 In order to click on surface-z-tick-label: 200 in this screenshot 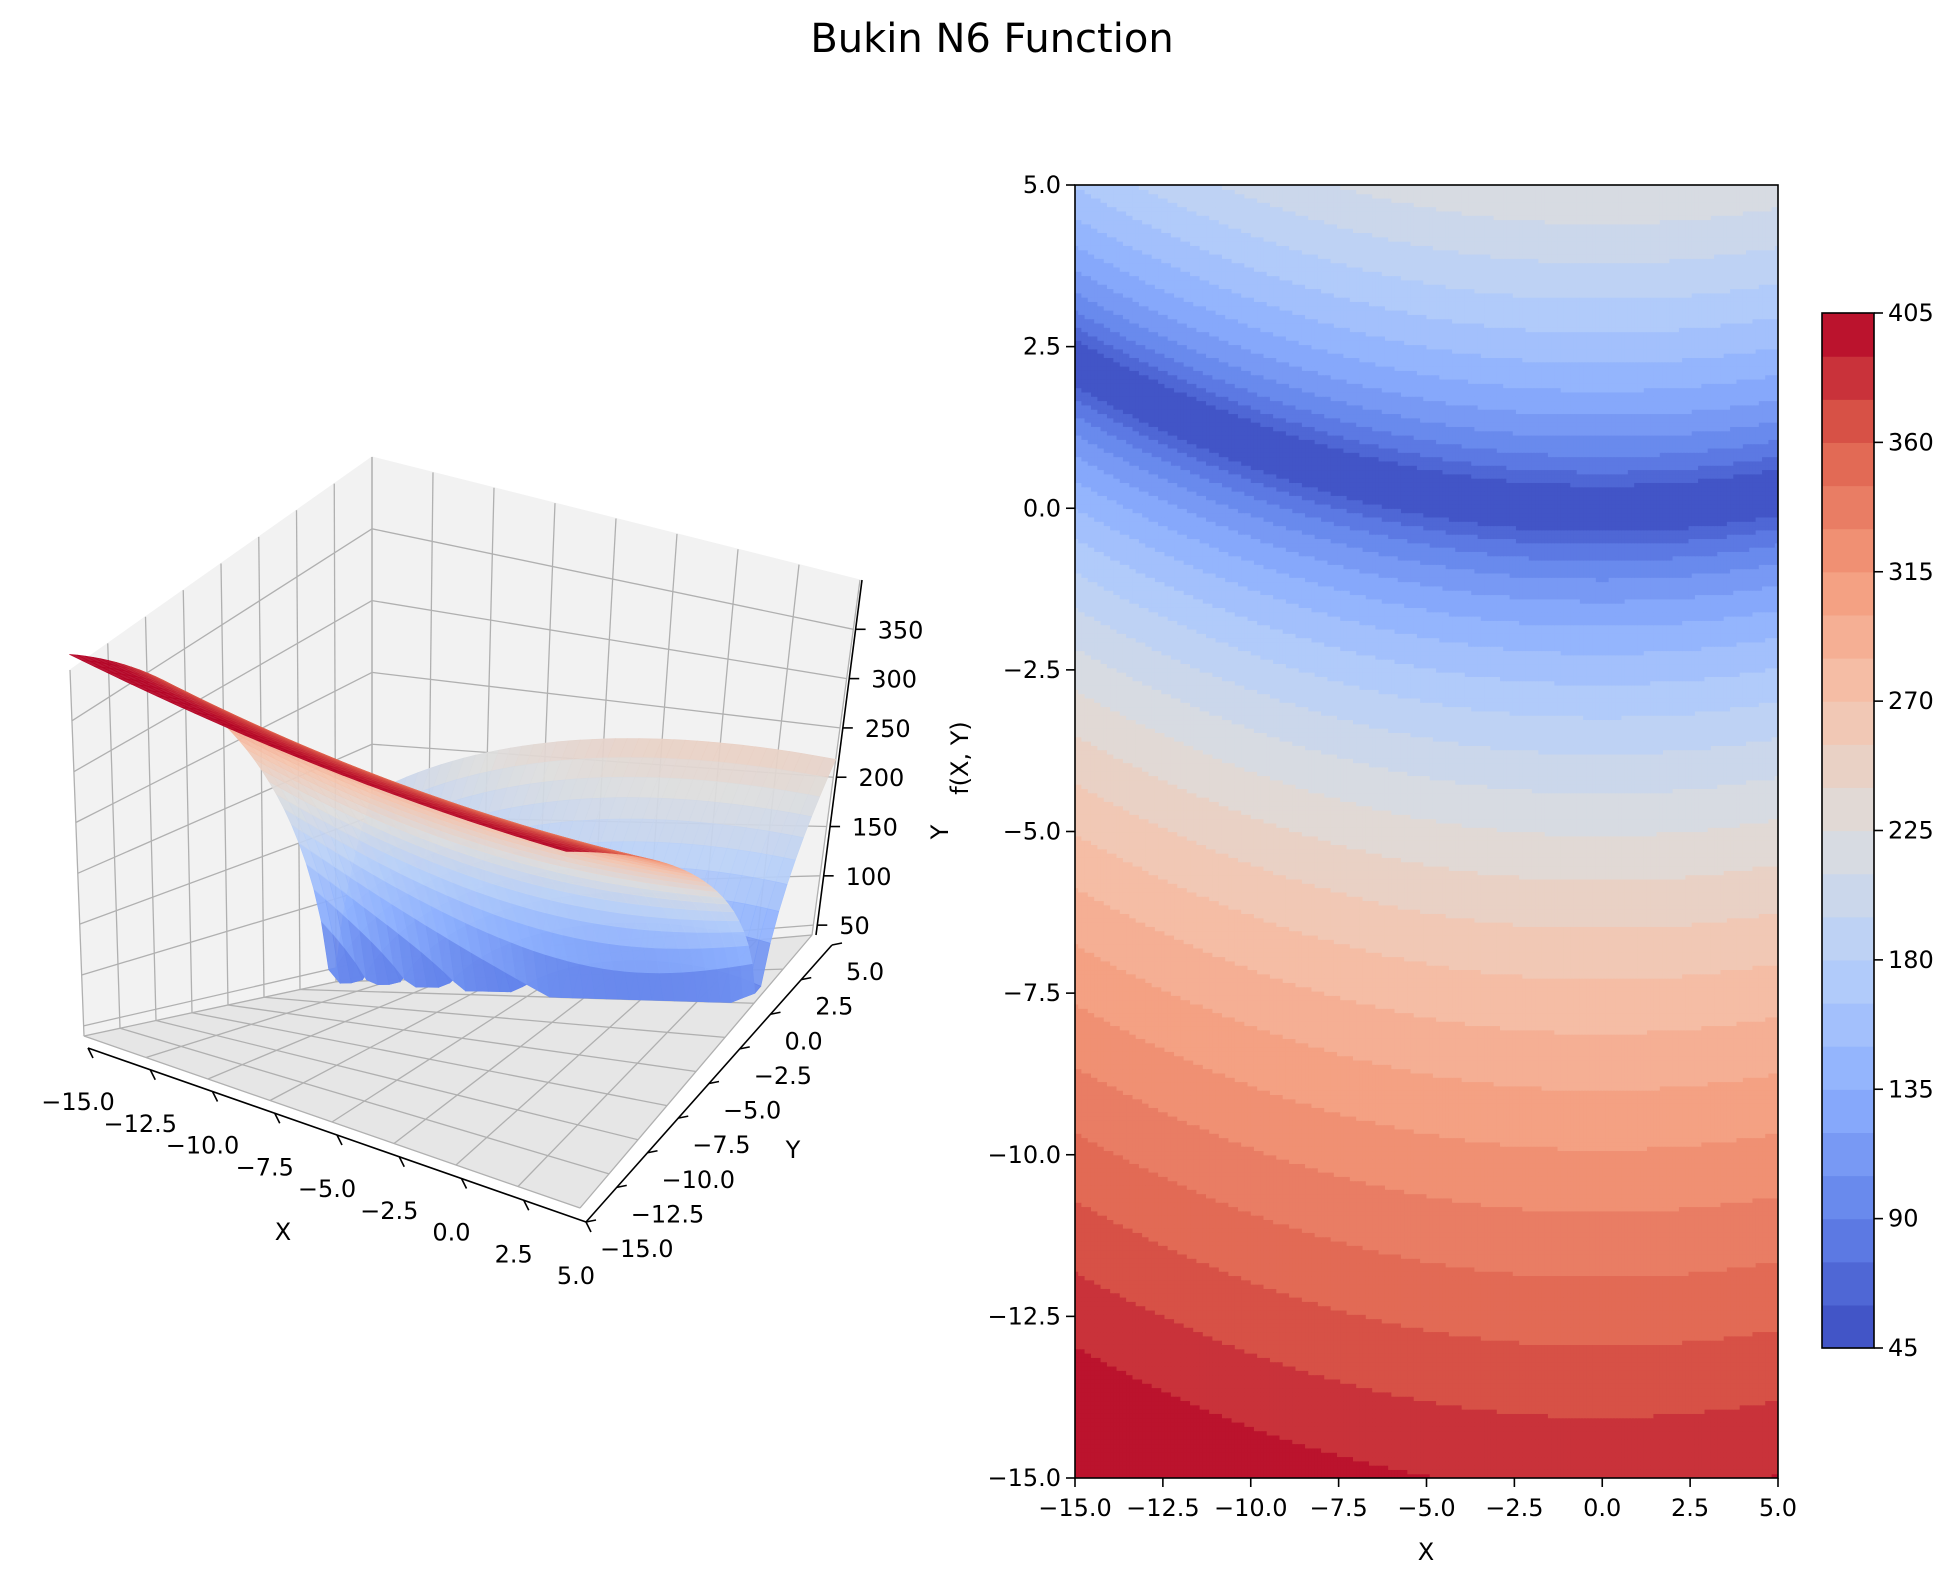, I will do `click(881, 778)`.